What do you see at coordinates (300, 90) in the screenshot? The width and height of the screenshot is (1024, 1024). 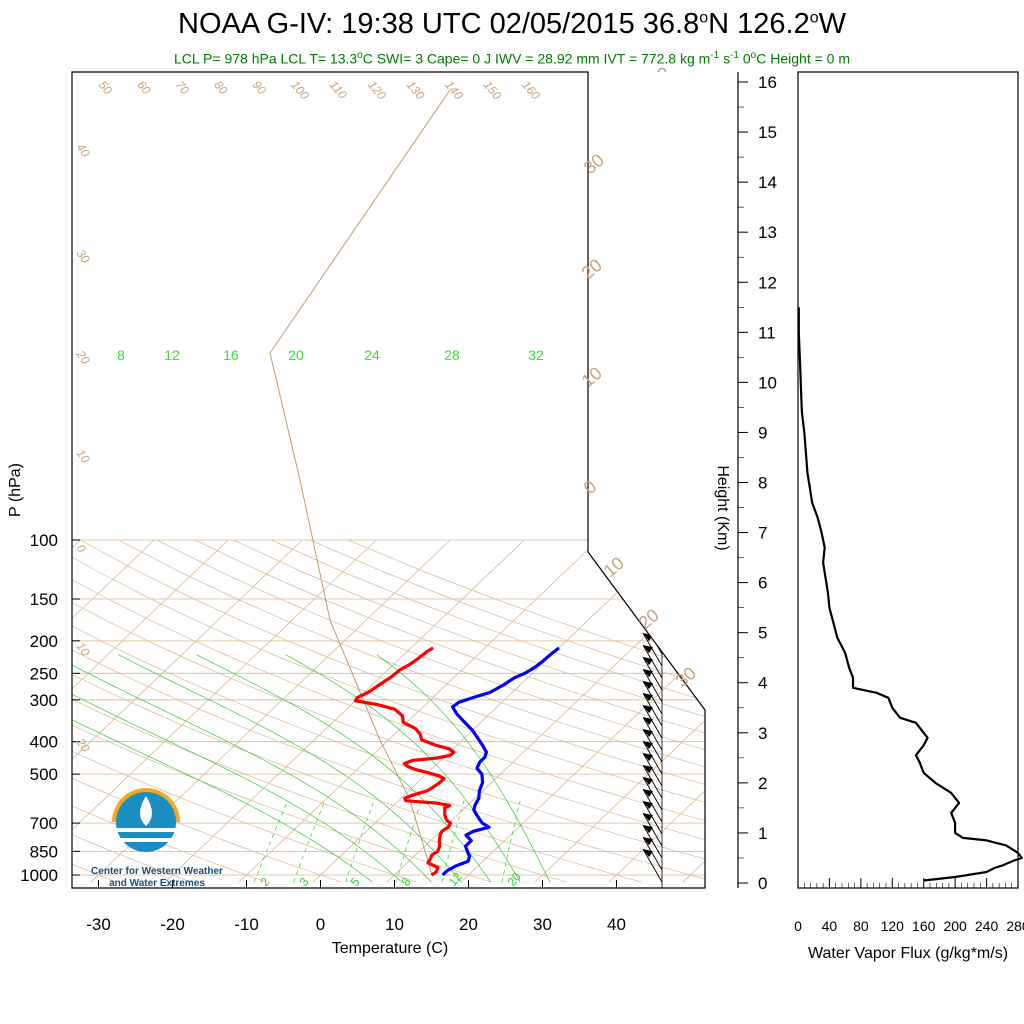 I see `isotherm-label: 100` at bounding box center [300, 90].